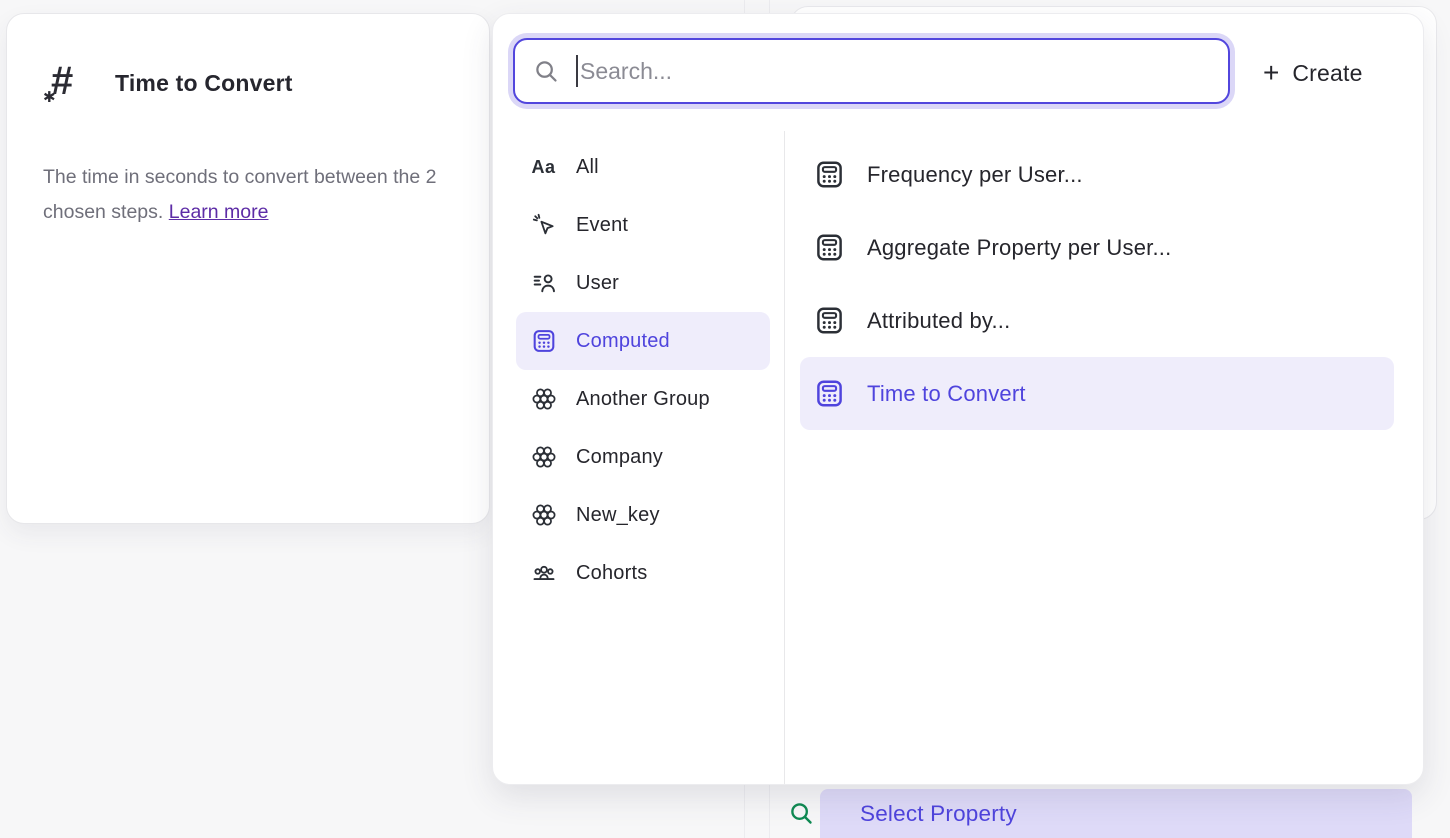 Image resolution: width=1450 pixels, height=838 pixels. Describe the element at coordinates (643, 167) in the screenshot. I see `sidebar-item-all: Aa All` at that location.